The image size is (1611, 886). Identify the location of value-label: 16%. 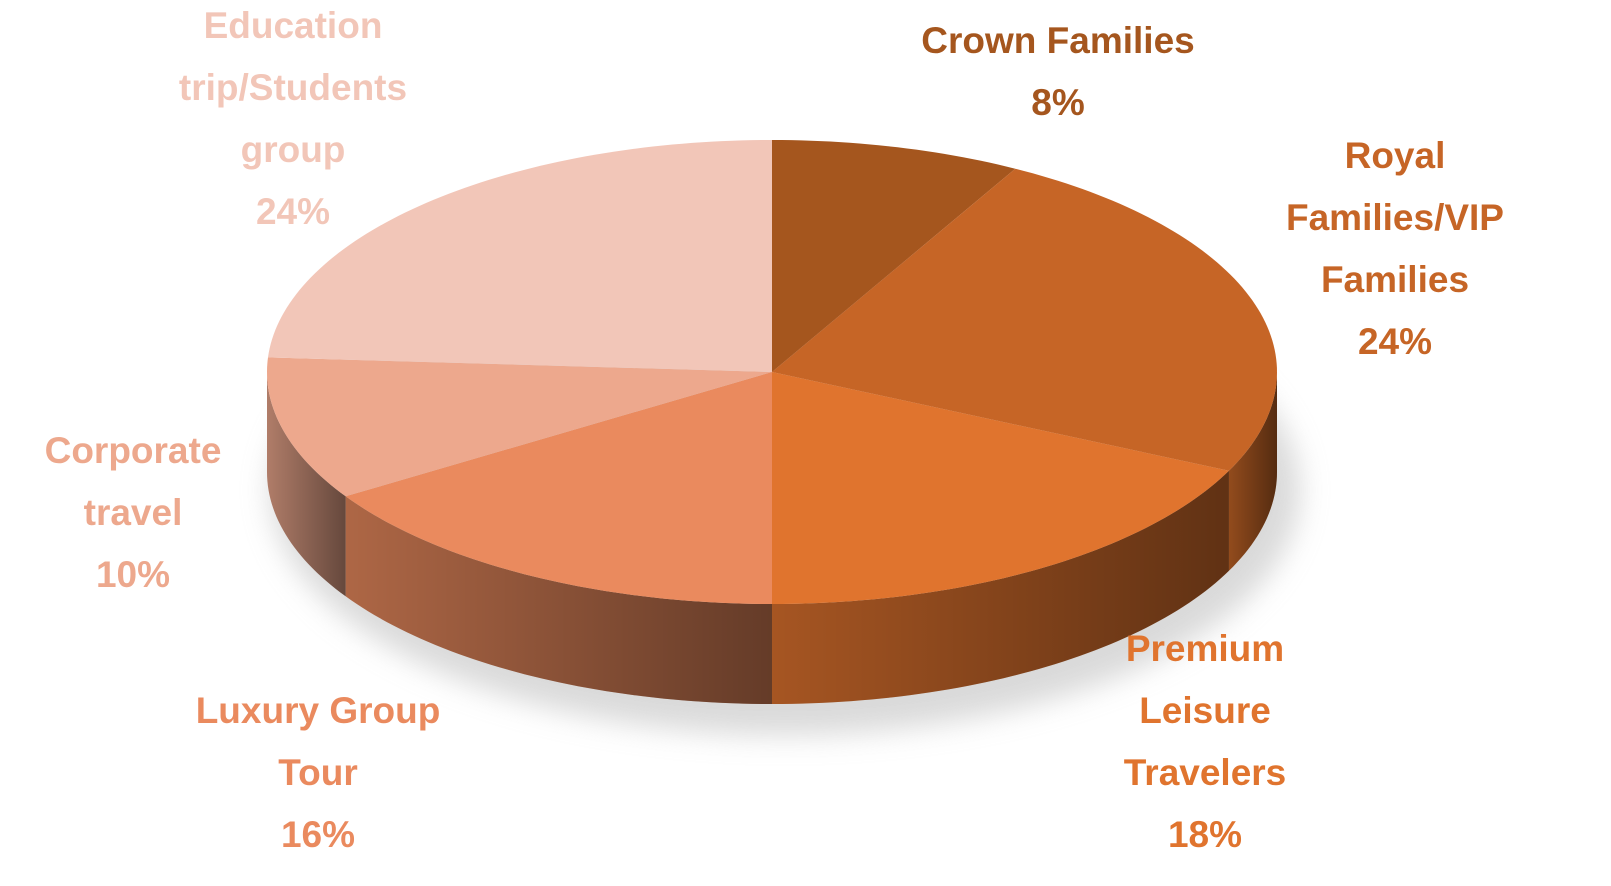
(318, 834).